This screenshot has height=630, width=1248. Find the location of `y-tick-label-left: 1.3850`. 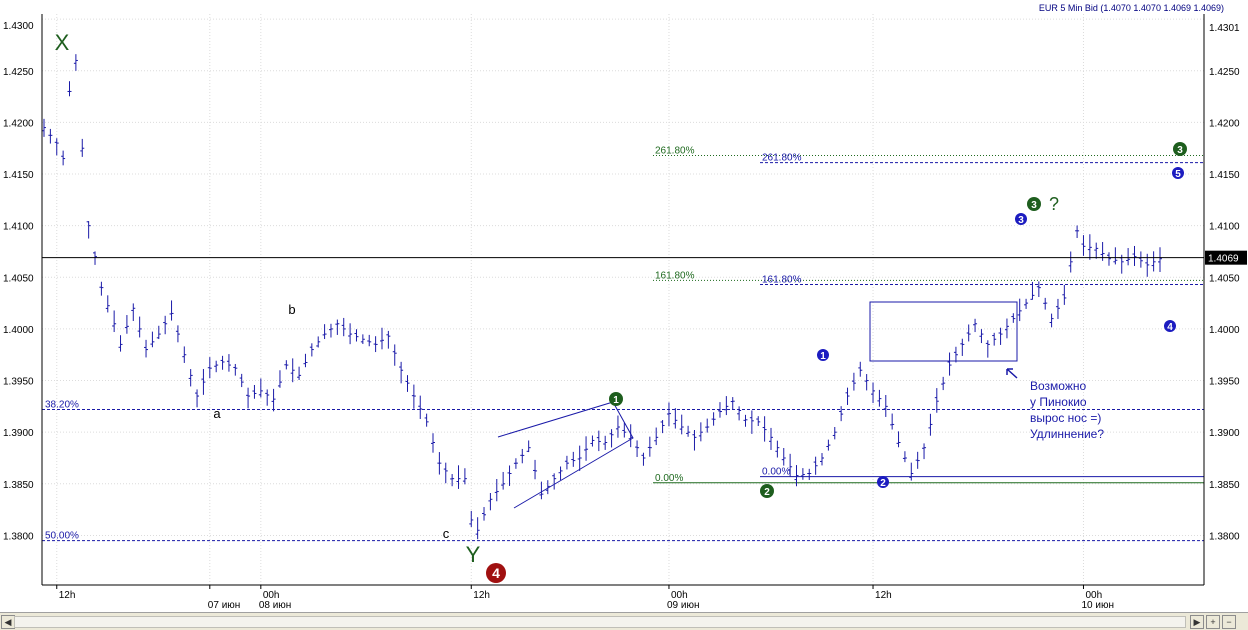

y-tick-label-left: 1.3850 is located at coordinates (18, 485).